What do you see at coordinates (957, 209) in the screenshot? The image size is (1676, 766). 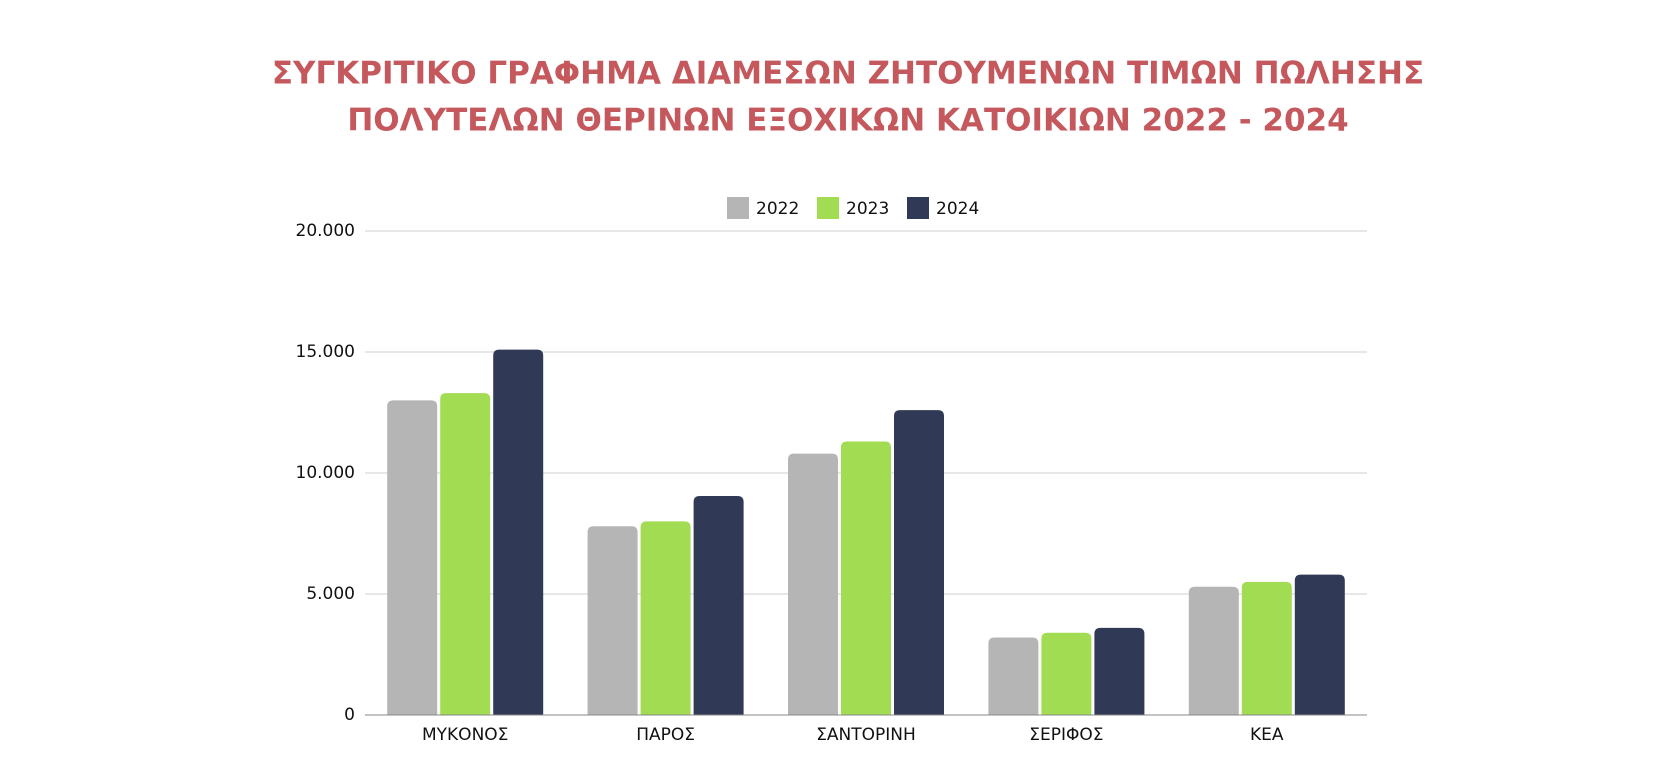 I see `legend-label: 2024` at bounding box center [957, 209].